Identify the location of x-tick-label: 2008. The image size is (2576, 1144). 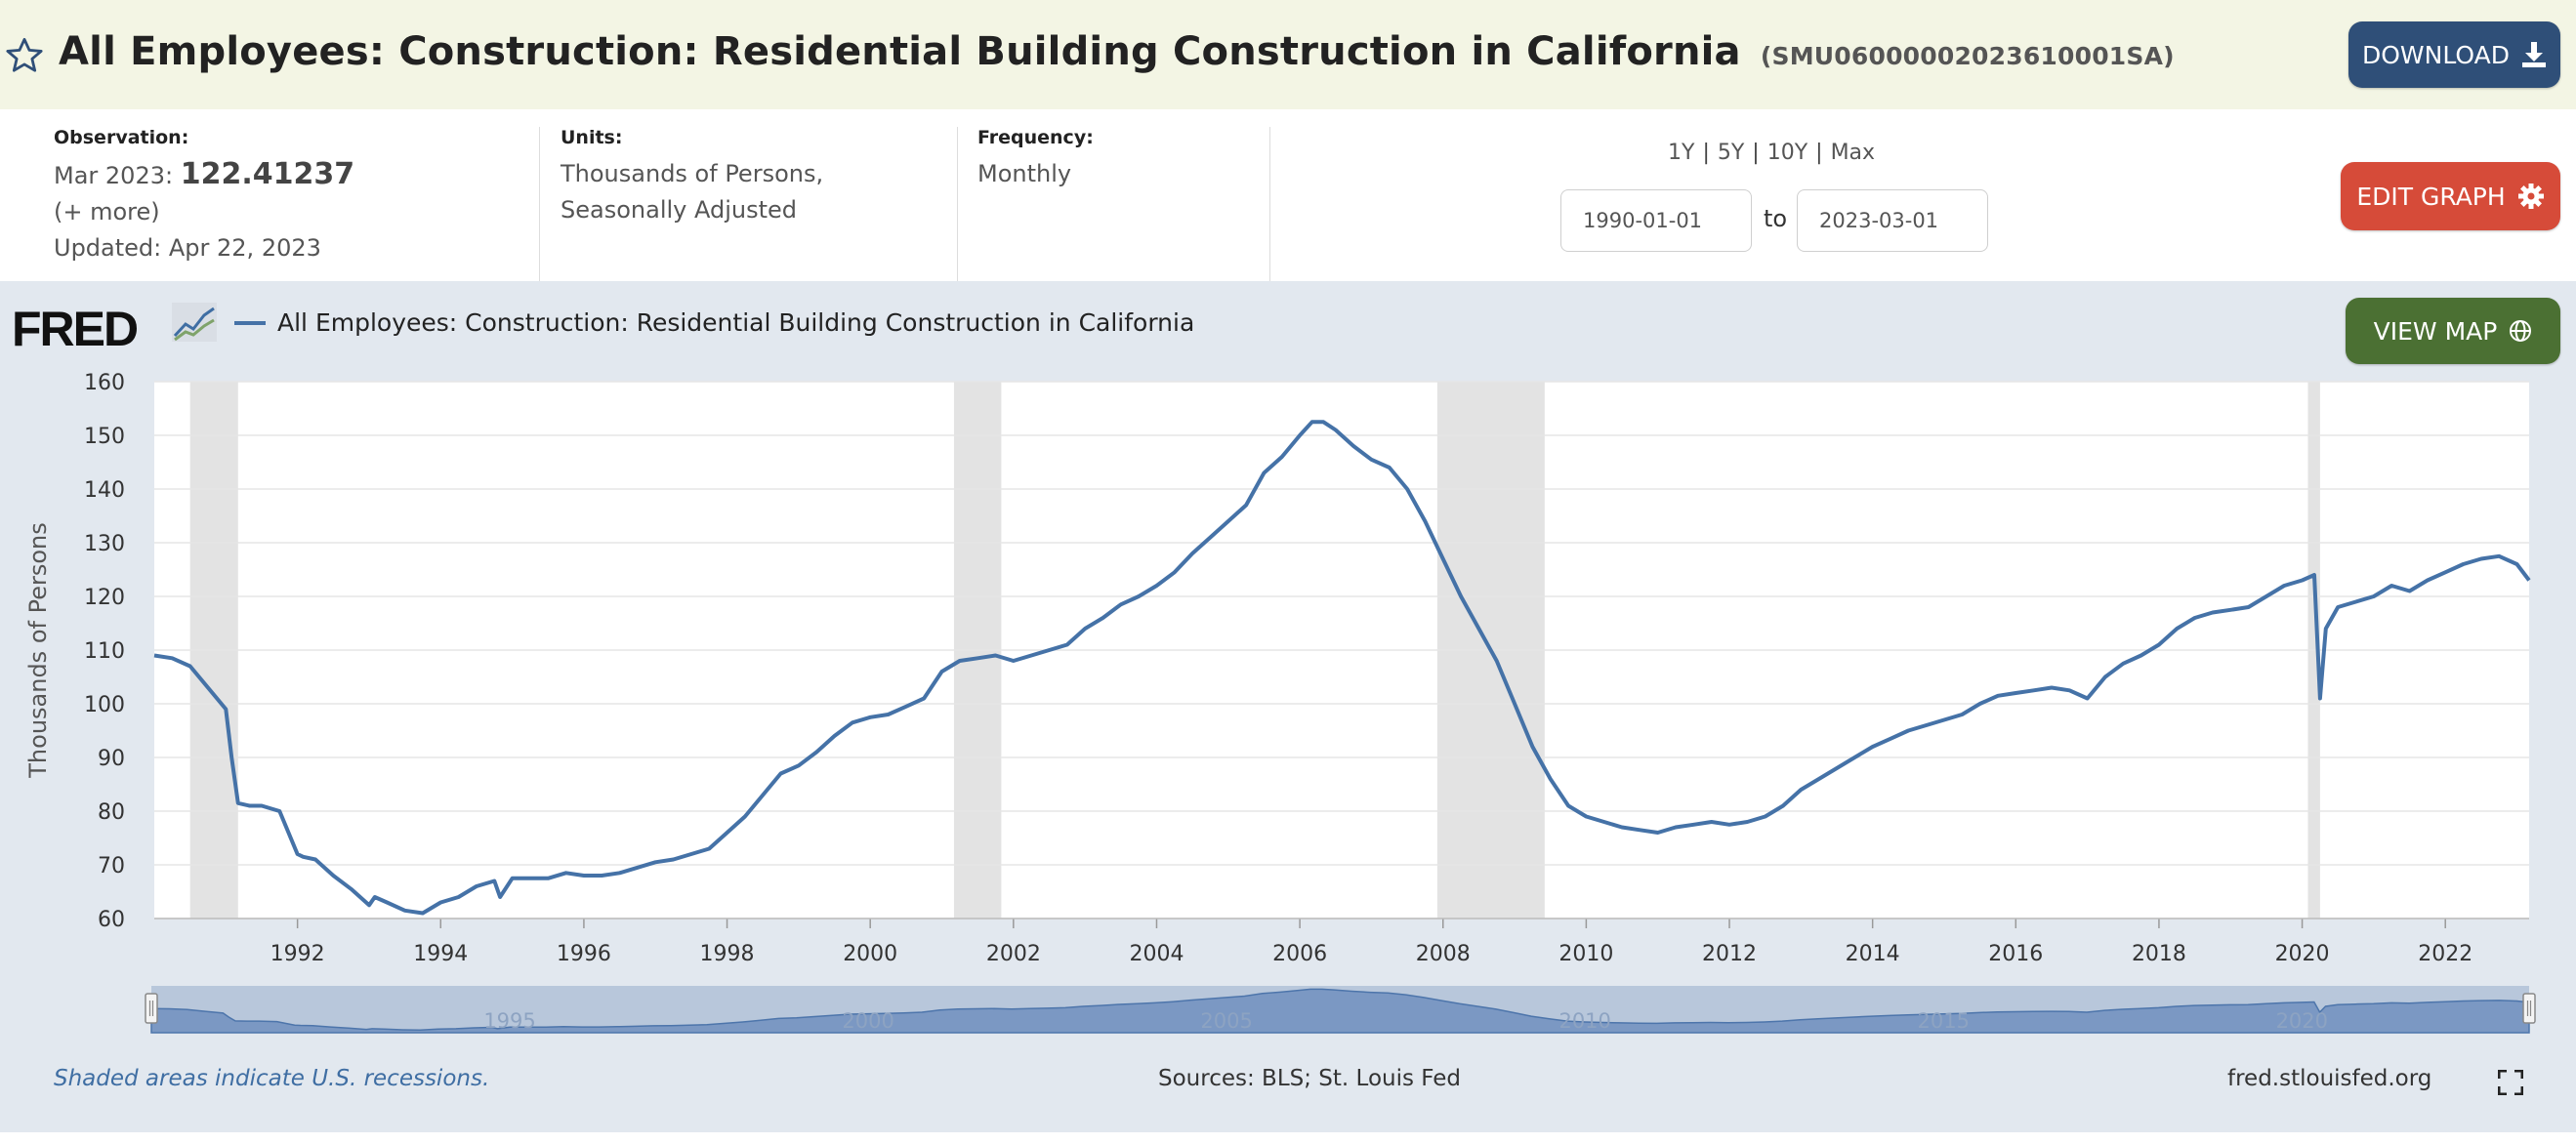
(1444, 954).